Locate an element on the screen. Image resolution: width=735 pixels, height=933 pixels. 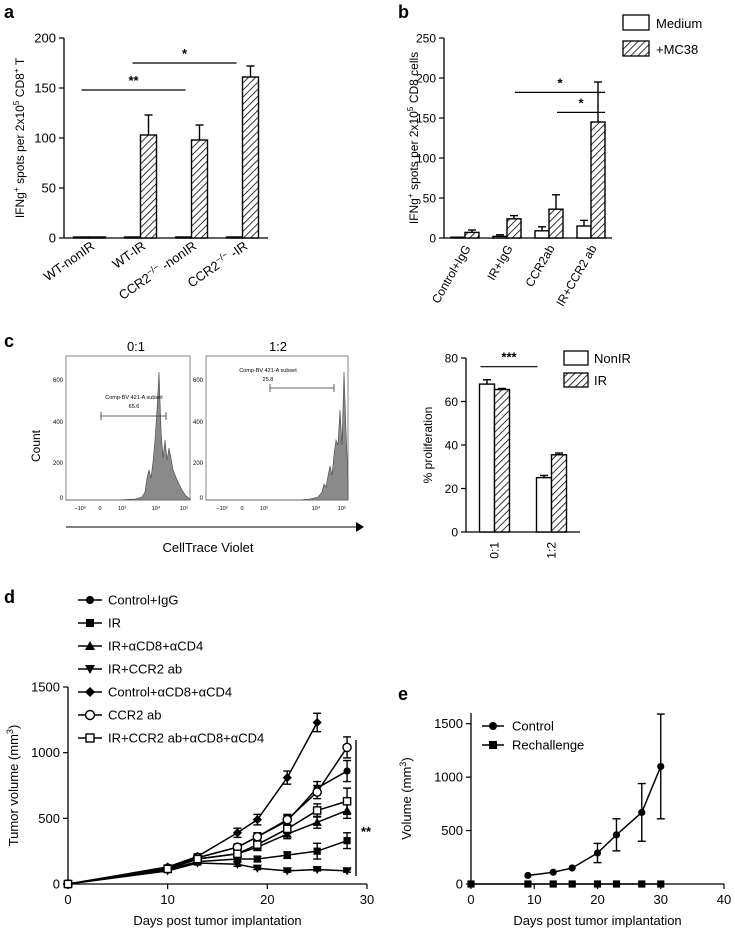
legend-label-mc38: +MC38 is located at coordinates (677, 49).